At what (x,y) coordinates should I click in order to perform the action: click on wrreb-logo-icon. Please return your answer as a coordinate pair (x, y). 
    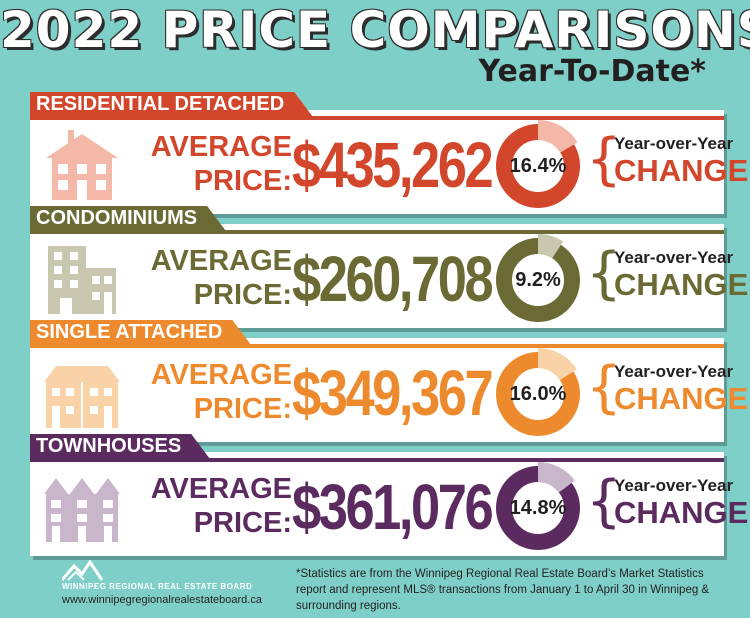
    Looking at the image, I should click on (83, 570).